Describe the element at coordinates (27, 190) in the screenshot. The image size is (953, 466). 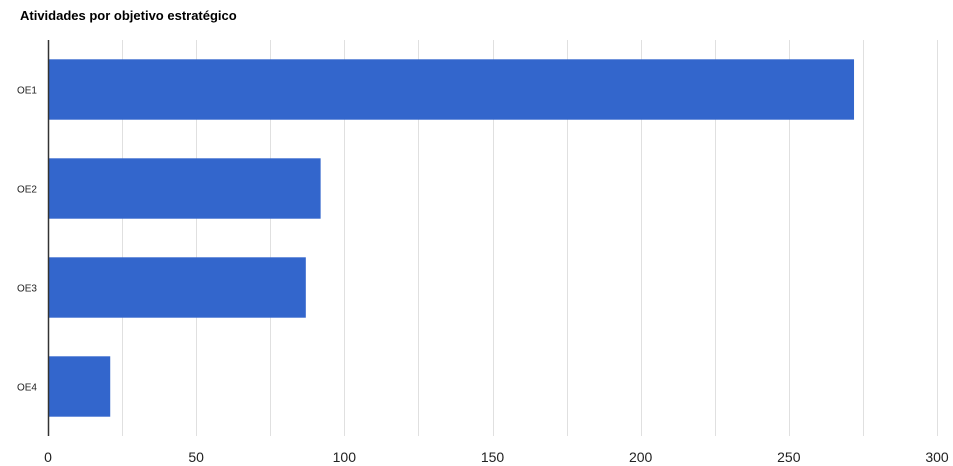
I see `category-label-oe2: OE2` at that location.